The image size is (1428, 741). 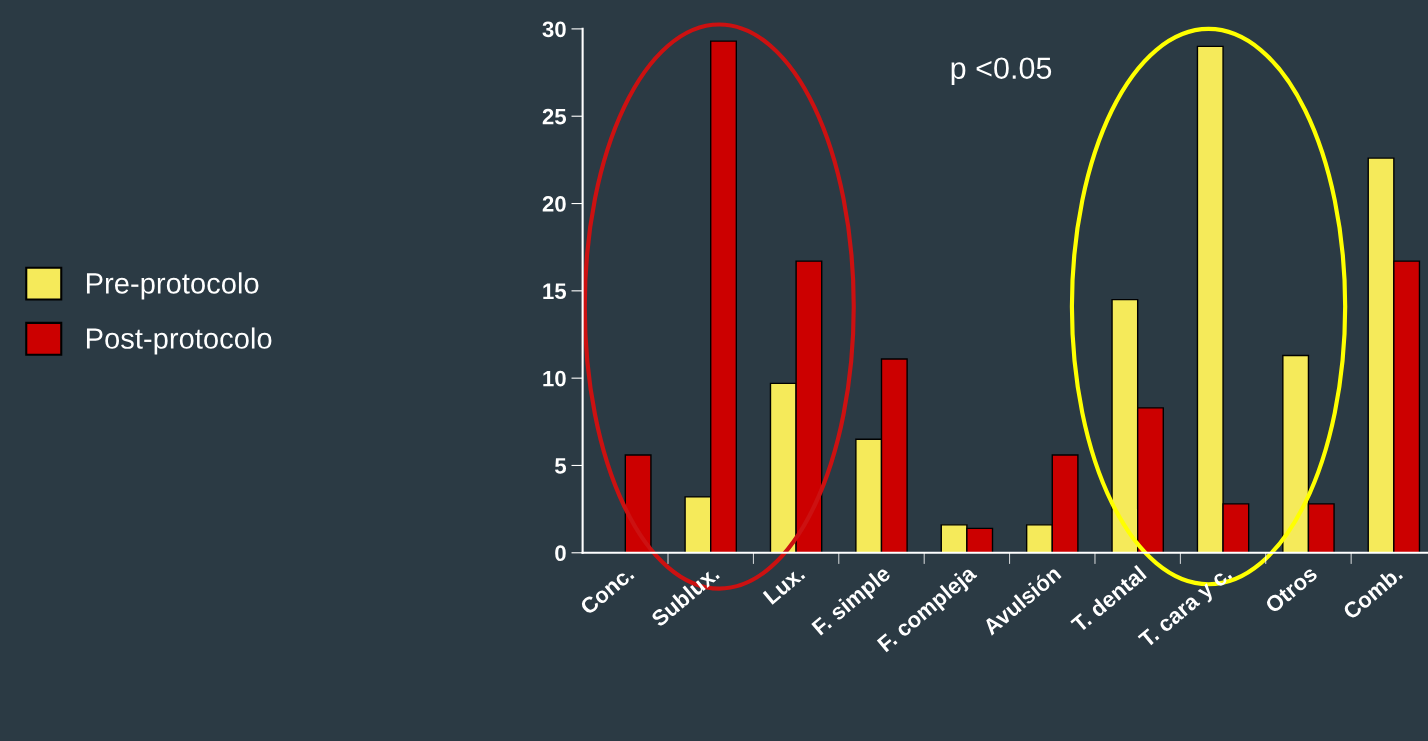 What do you see at coordinates (179, 341) in the screenshot?
I see `legend-label: Post-protocolo` at bounding box center [179, 341].